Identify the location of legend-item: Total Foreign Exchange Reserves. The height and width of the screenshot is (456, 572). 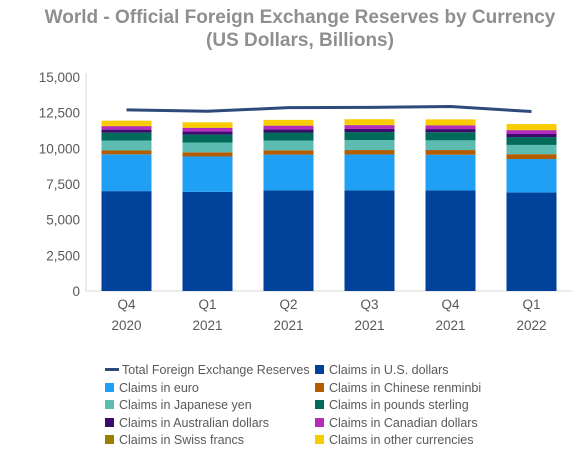
(207, 370).